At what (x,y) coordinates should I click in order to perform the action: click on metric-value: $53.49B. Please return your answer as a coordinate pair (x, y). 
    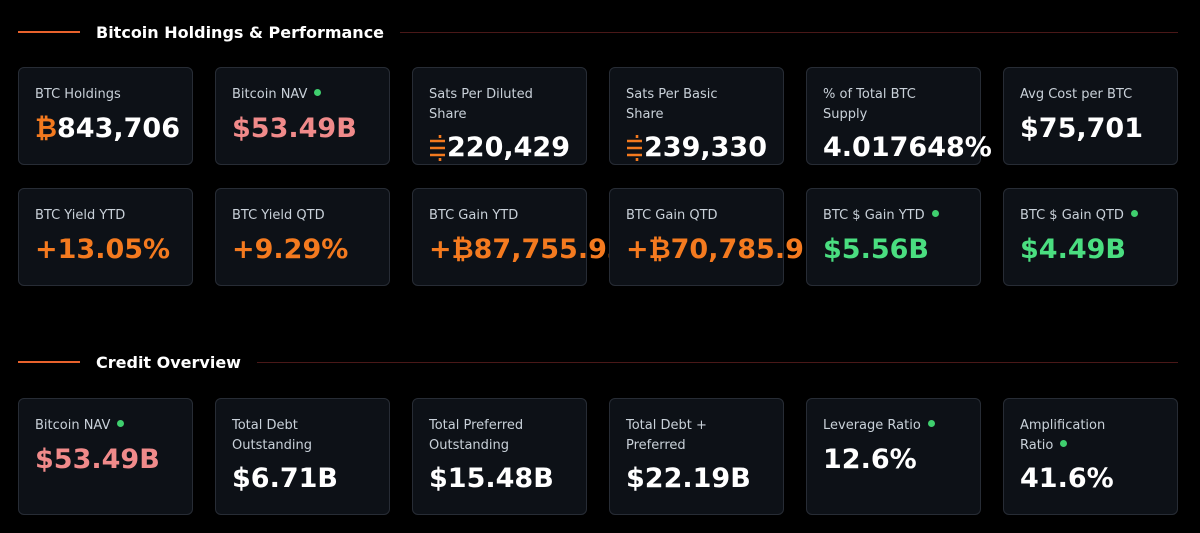
    Looking at the image, I should click on (105, 460).